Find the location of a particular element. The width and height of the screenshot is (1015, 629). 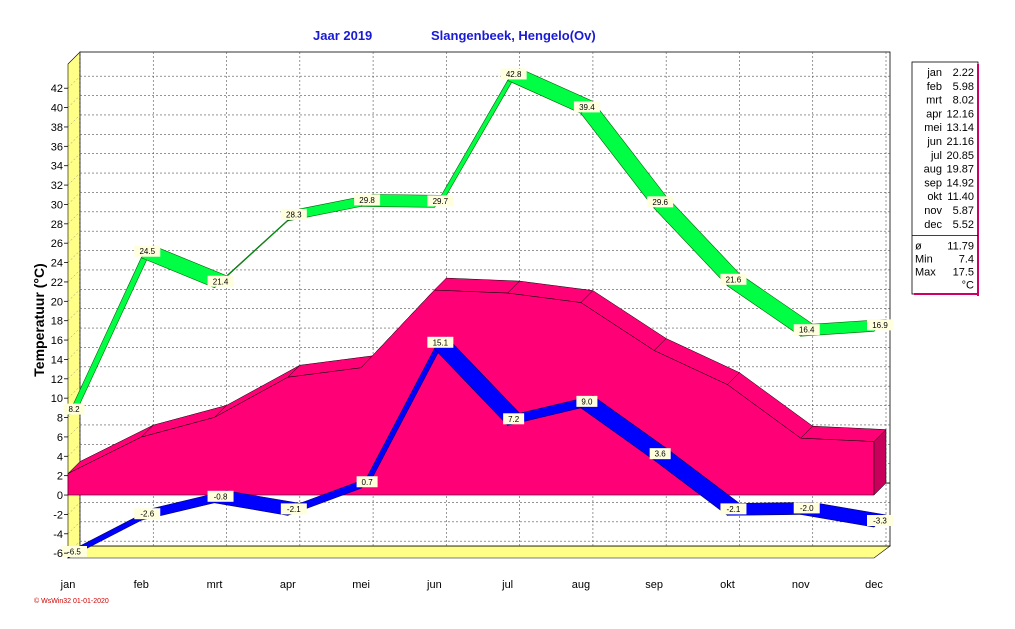

min-data-label: -2.0 is located at coordinates (807, 508).